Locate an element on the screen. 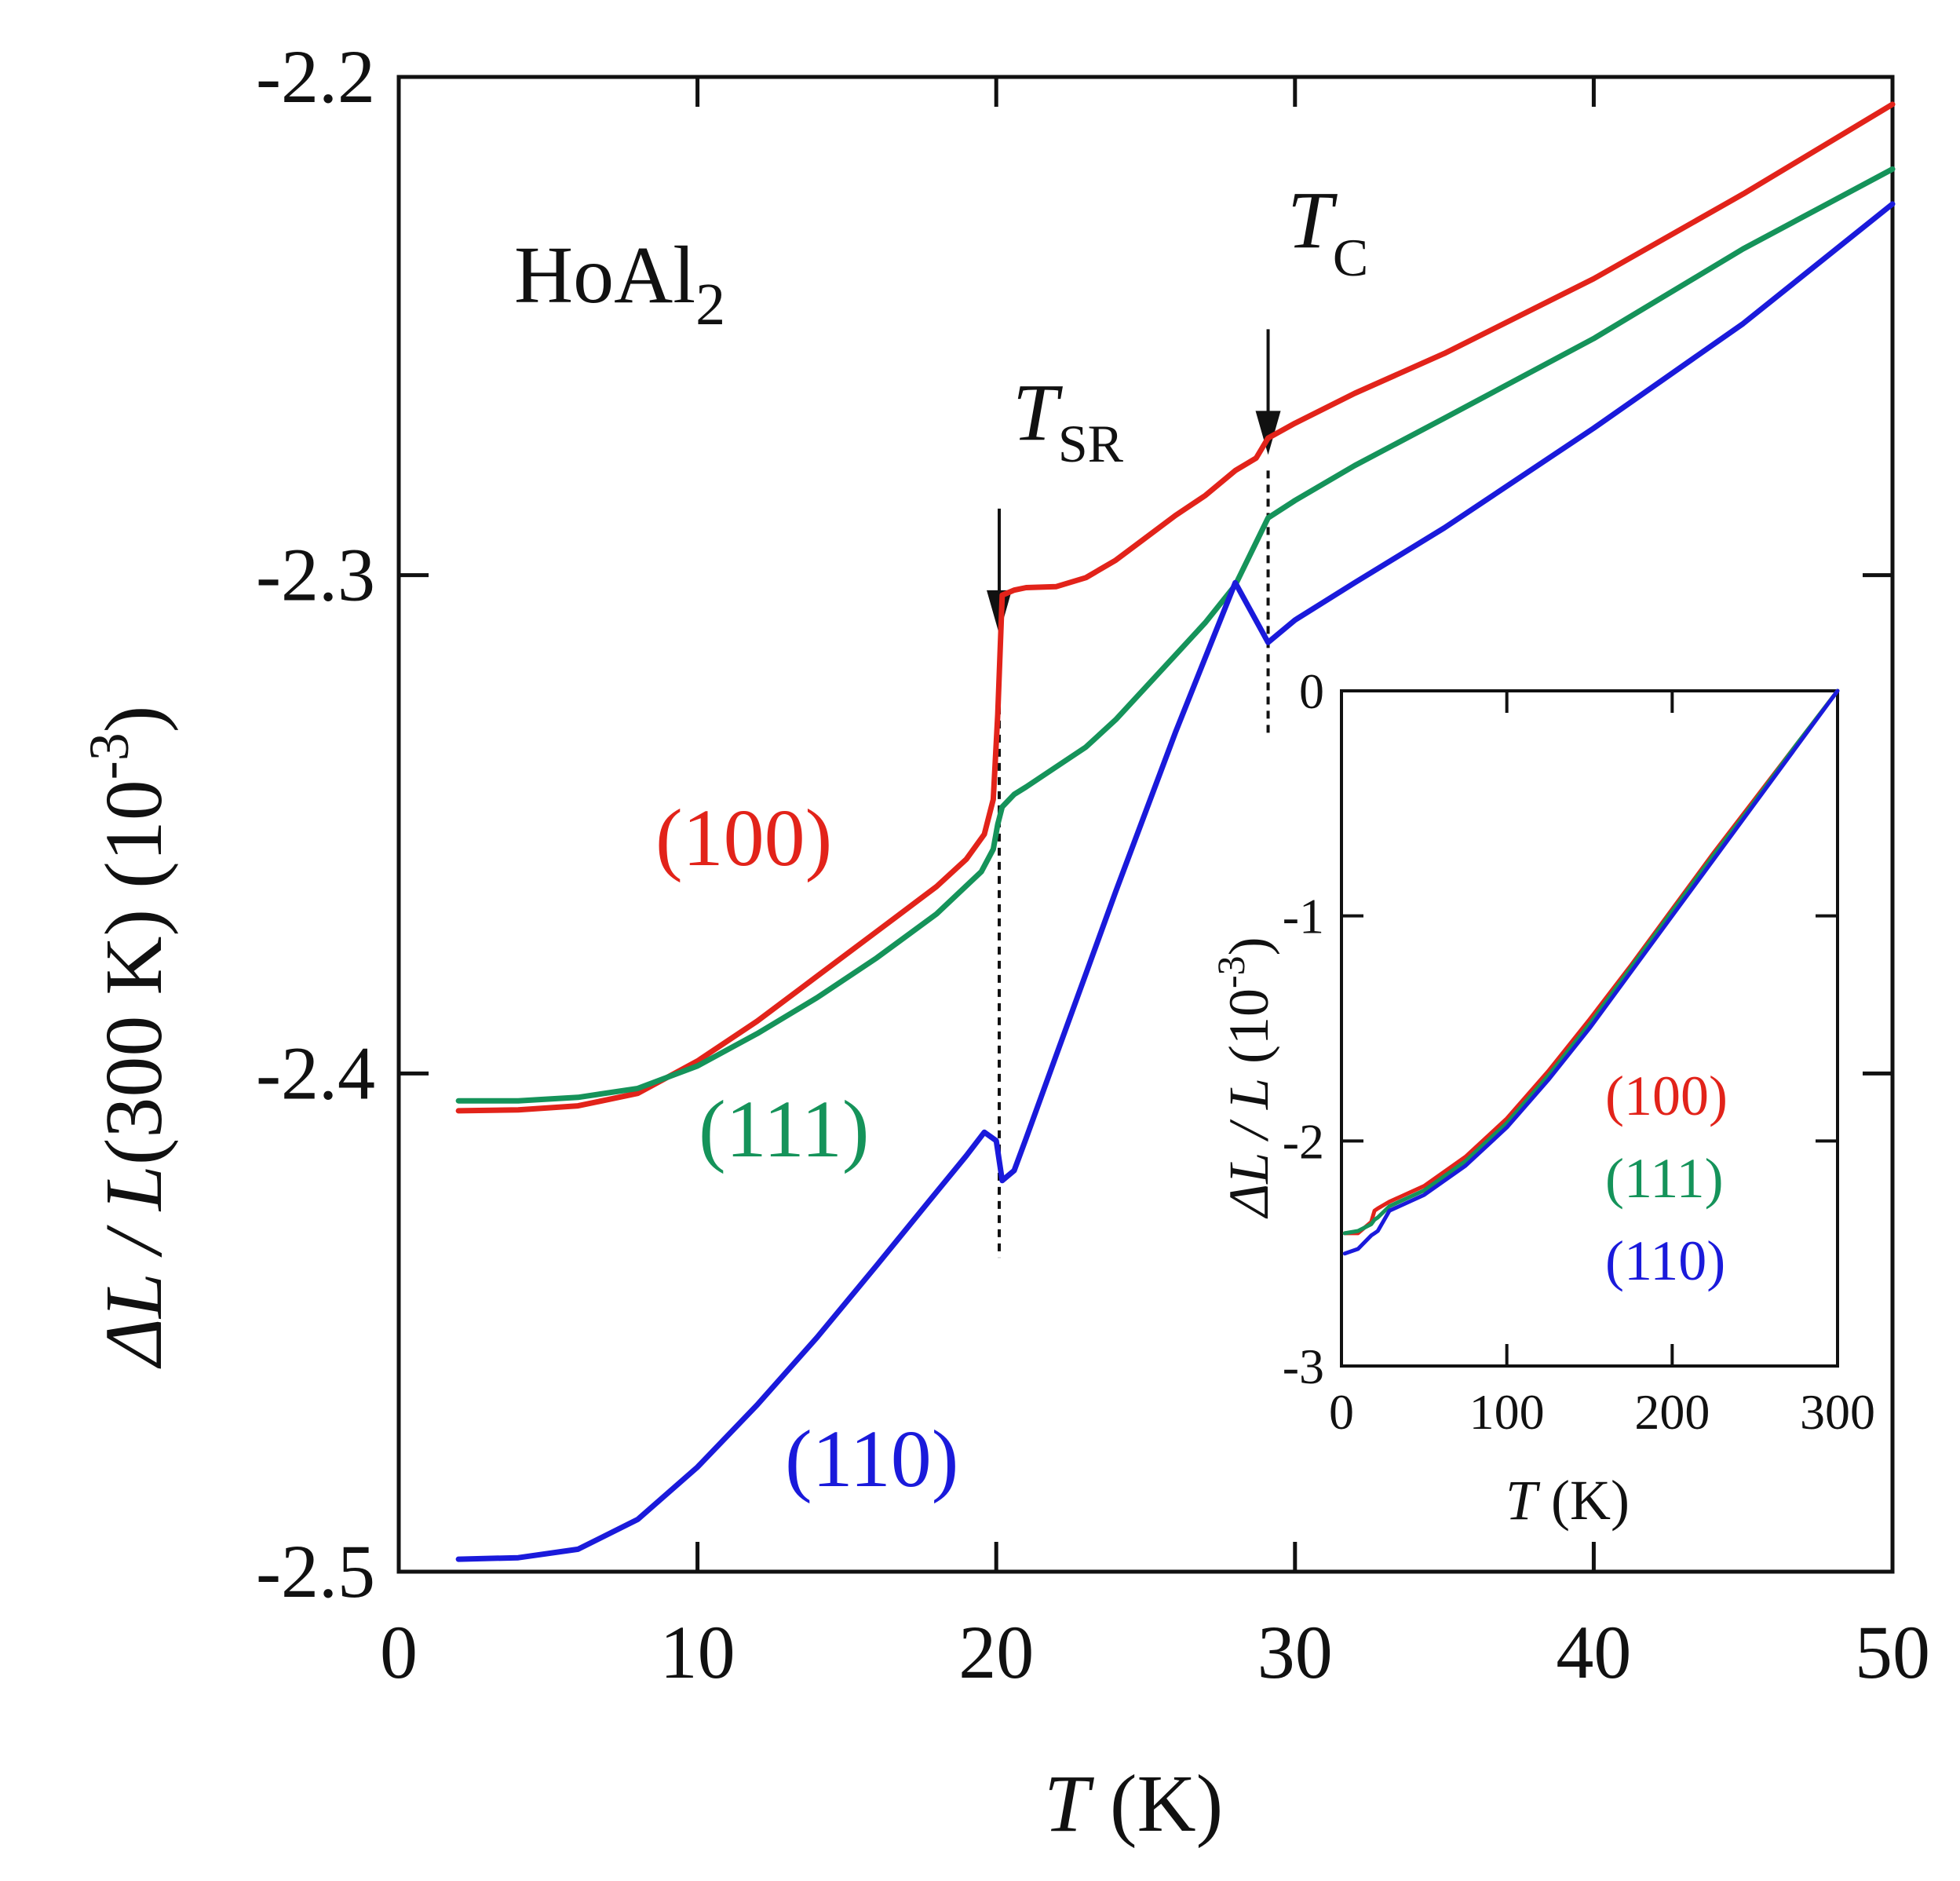 Image resolution: width=1960 pixels, height=1881 pixels. series-label-111: (111) is located at coordinates (785, 1129).